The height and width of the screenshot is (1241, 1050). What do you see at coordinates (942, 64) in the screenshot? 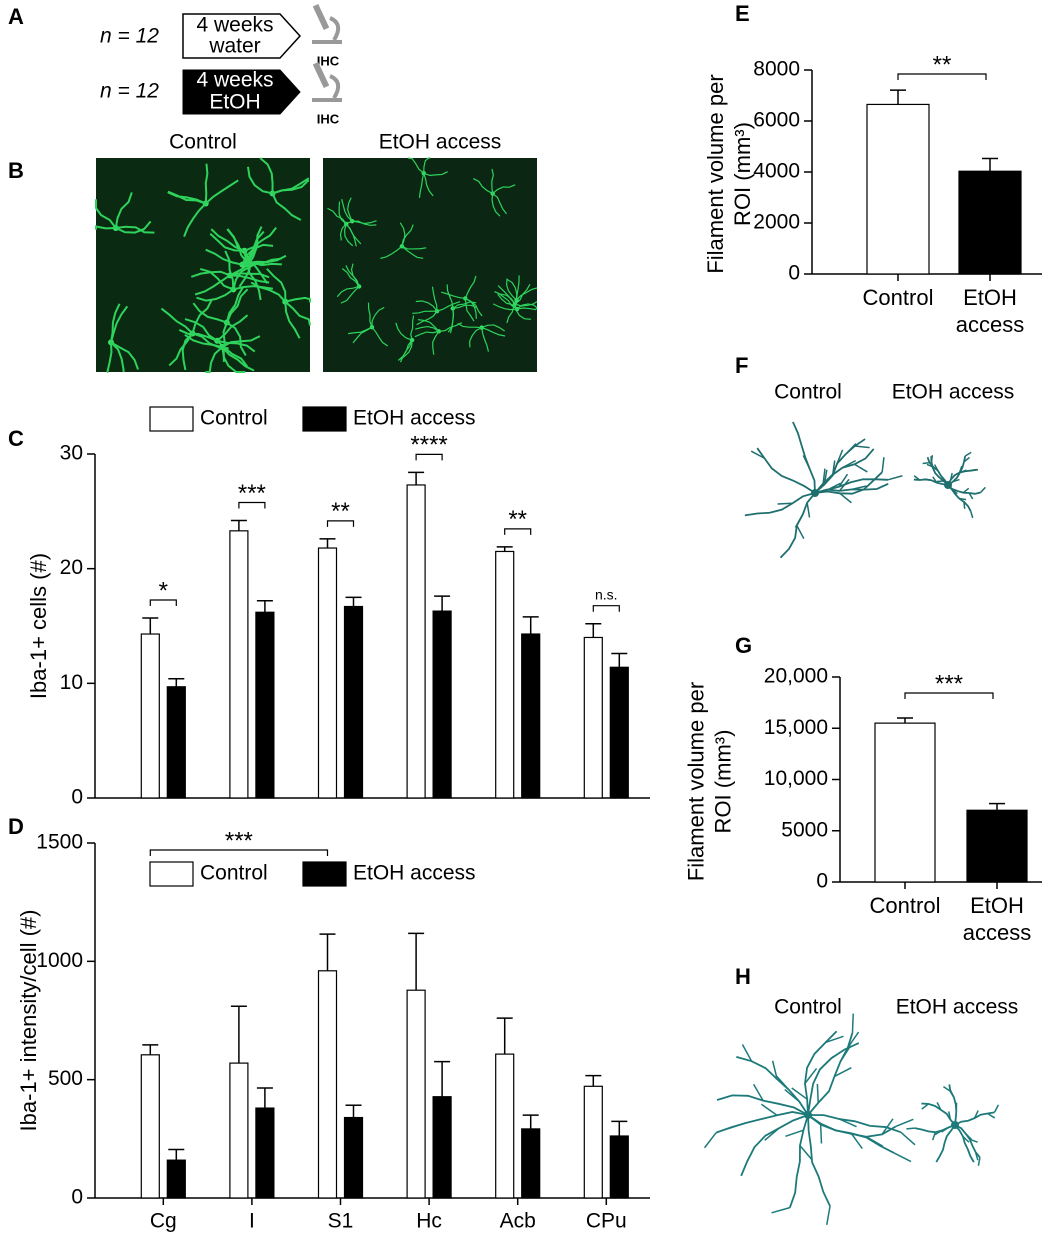
I see `significance-label: **` at bounding box center [942, 64].